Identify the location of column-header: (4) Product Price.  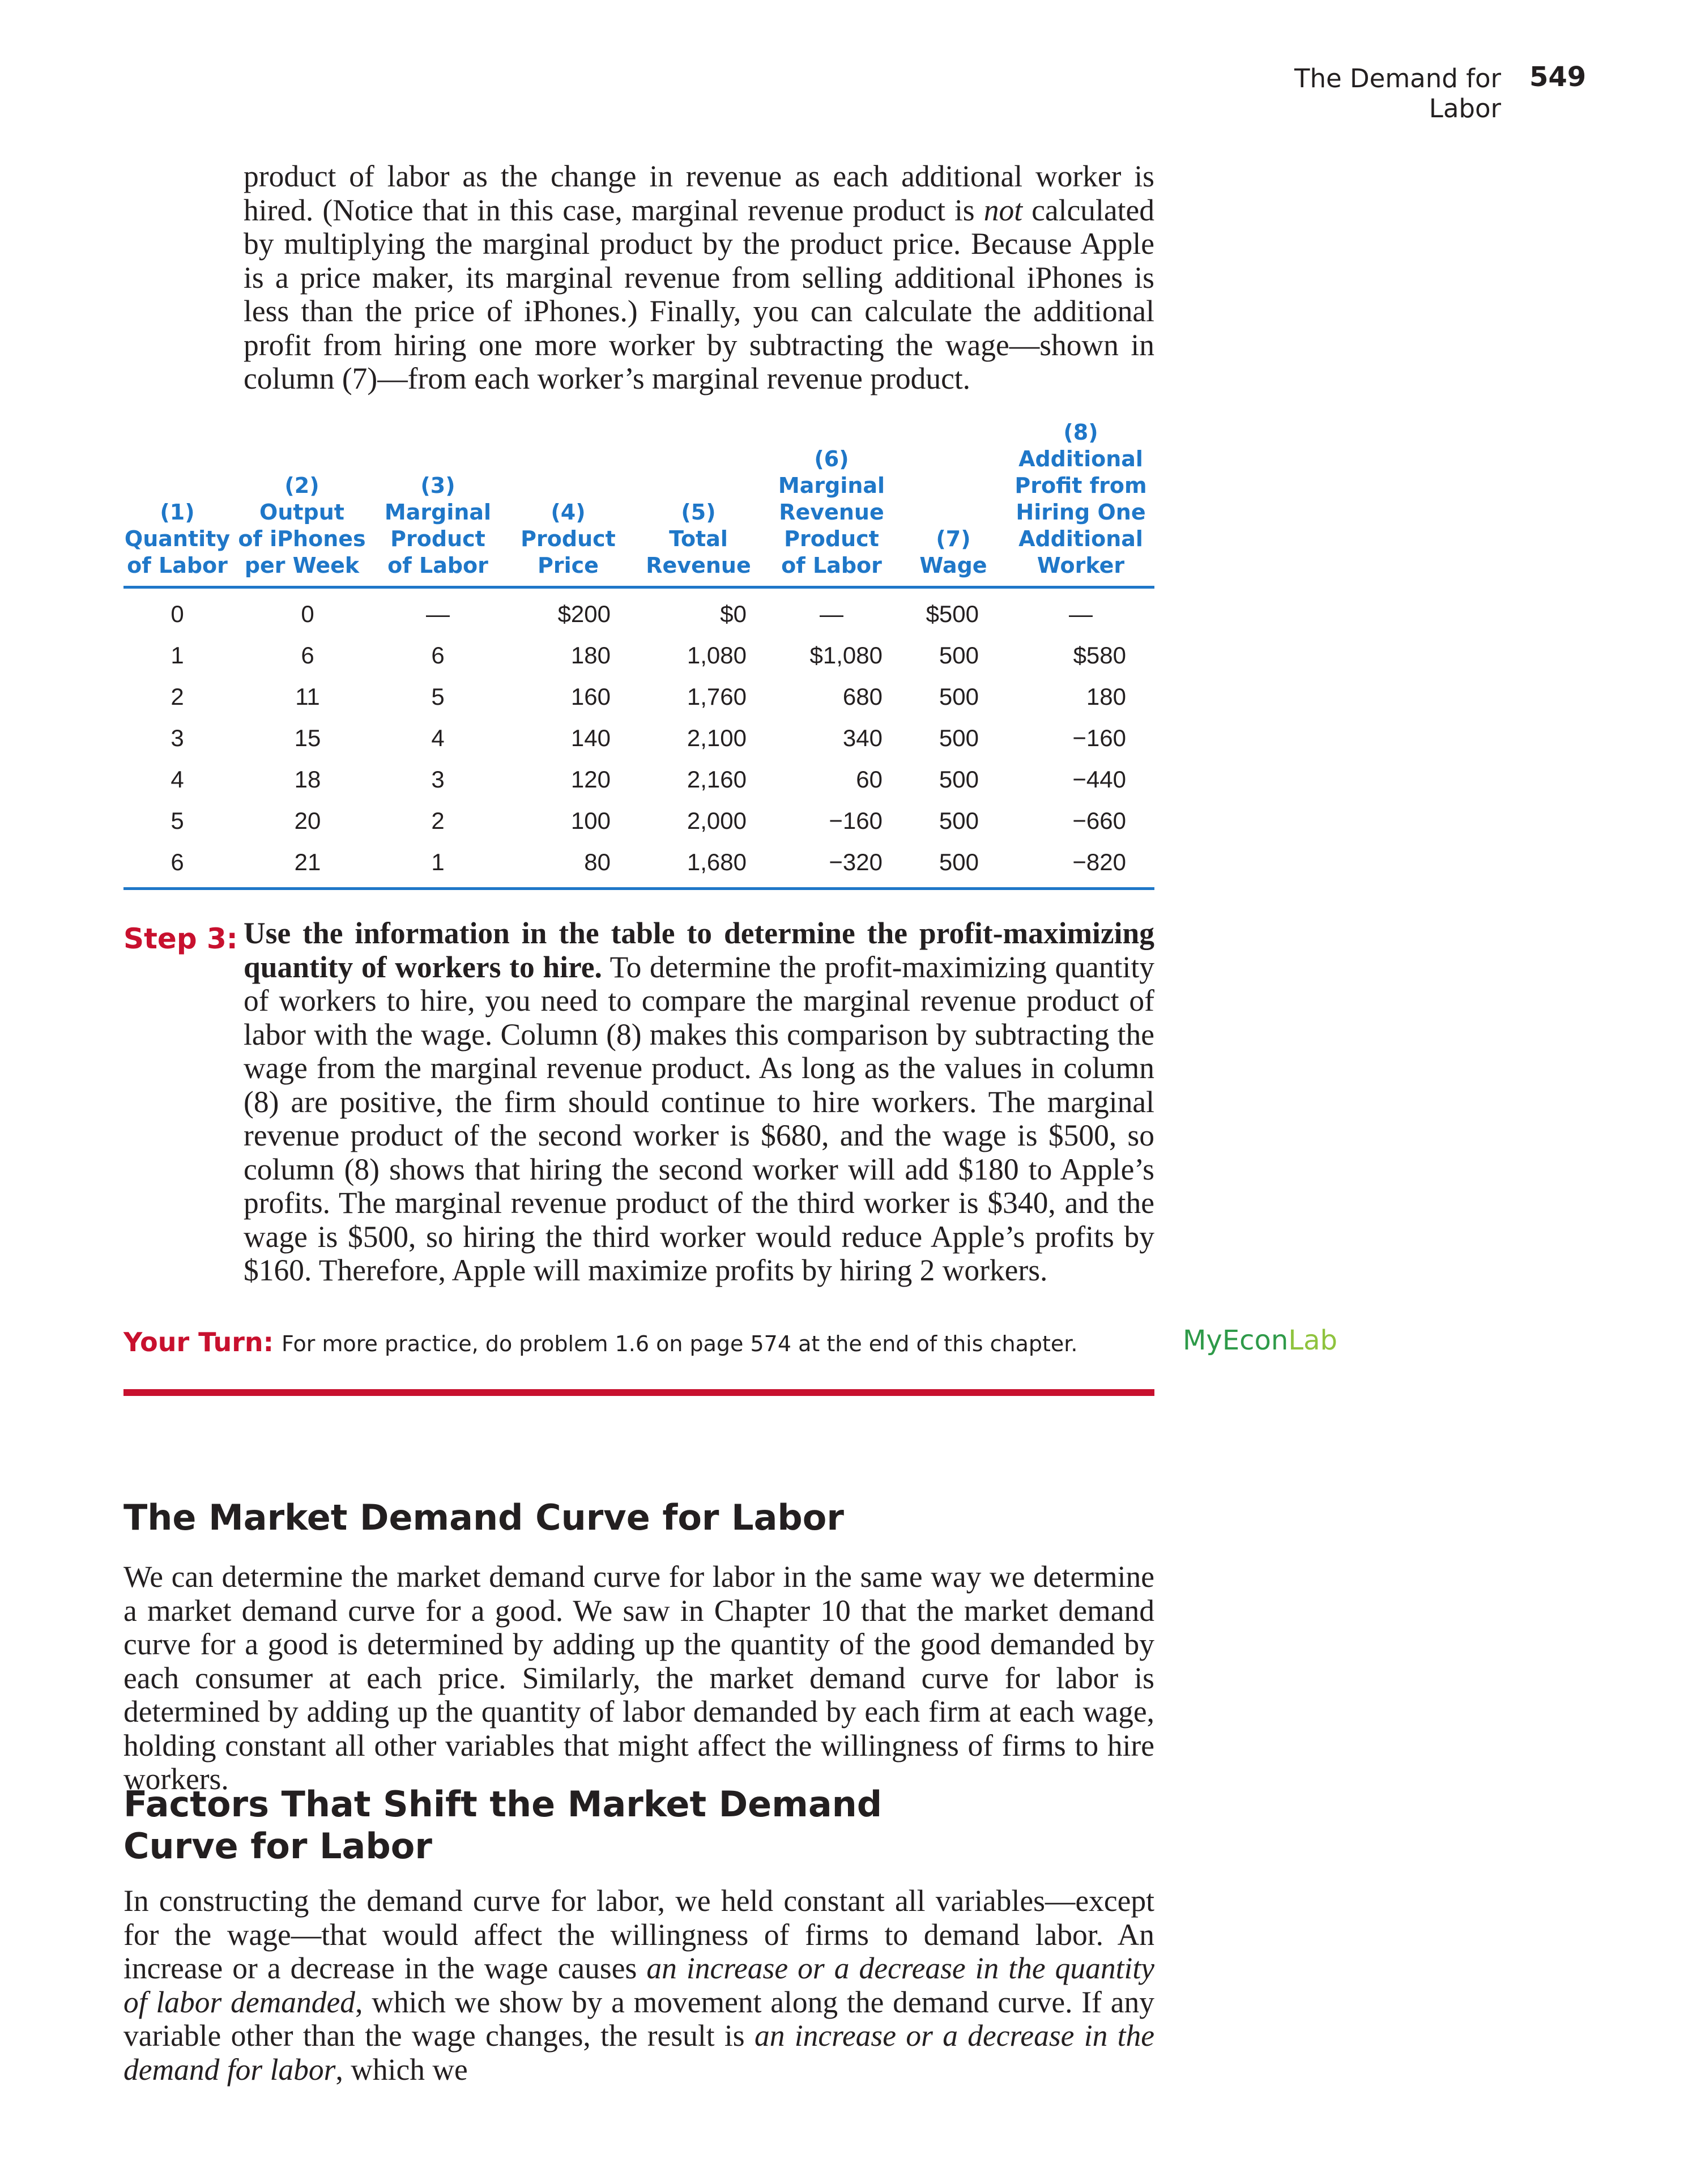
(568, 504).